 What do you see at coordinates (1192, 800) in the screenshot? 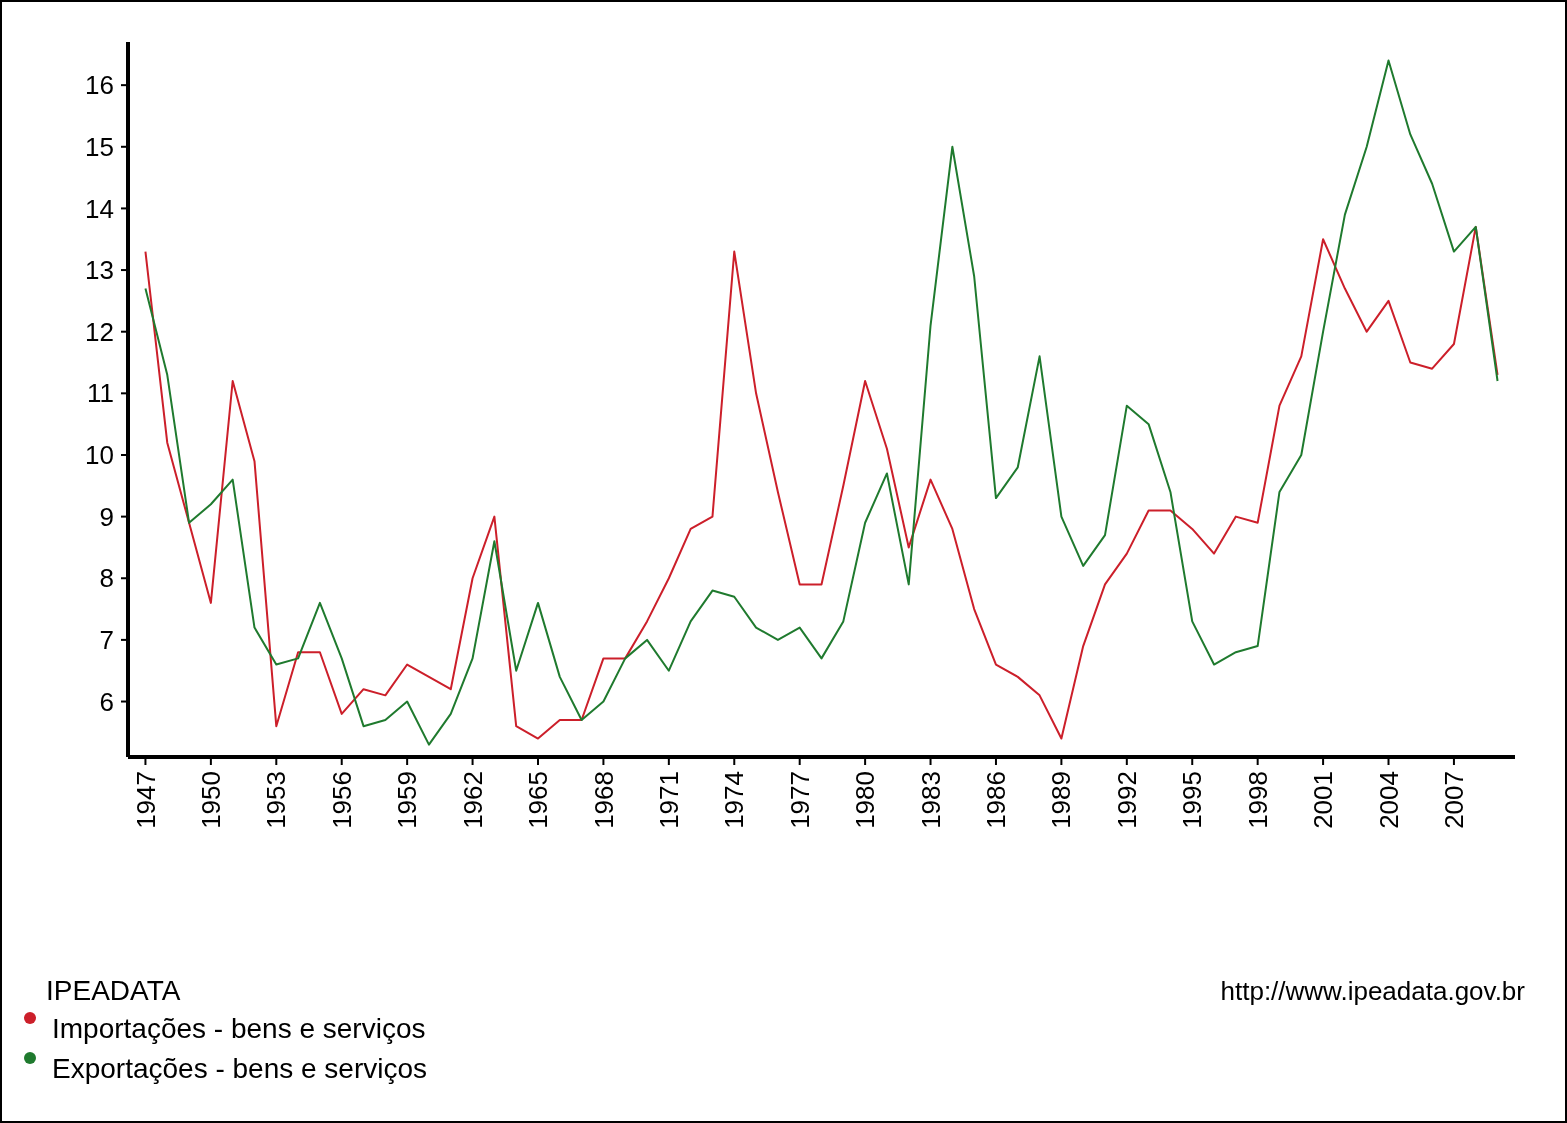
I see `x-tick-label: 1995` at bounding box center [1192, 800].